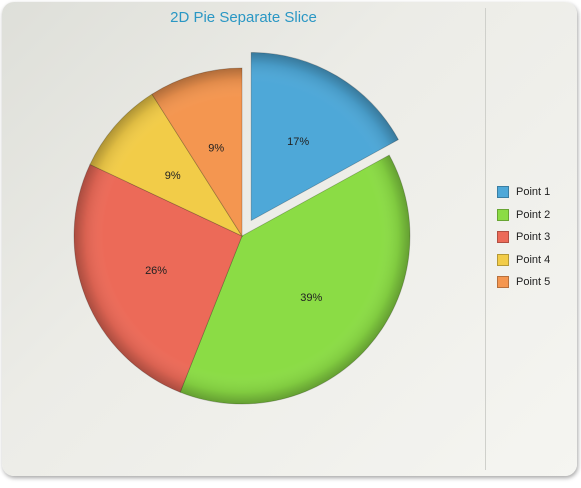 The height and width of the screenshot is (488, 581). I want to click on legend-item-2: Point 2, so click(523, 215).